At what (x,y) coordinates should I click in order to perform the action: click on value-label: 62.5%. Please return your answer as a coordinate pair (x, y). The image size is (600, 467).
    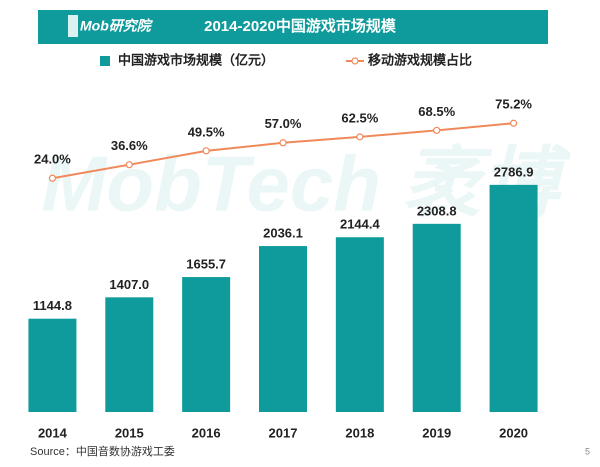
    Looking at the image, I should click on (359, 117).